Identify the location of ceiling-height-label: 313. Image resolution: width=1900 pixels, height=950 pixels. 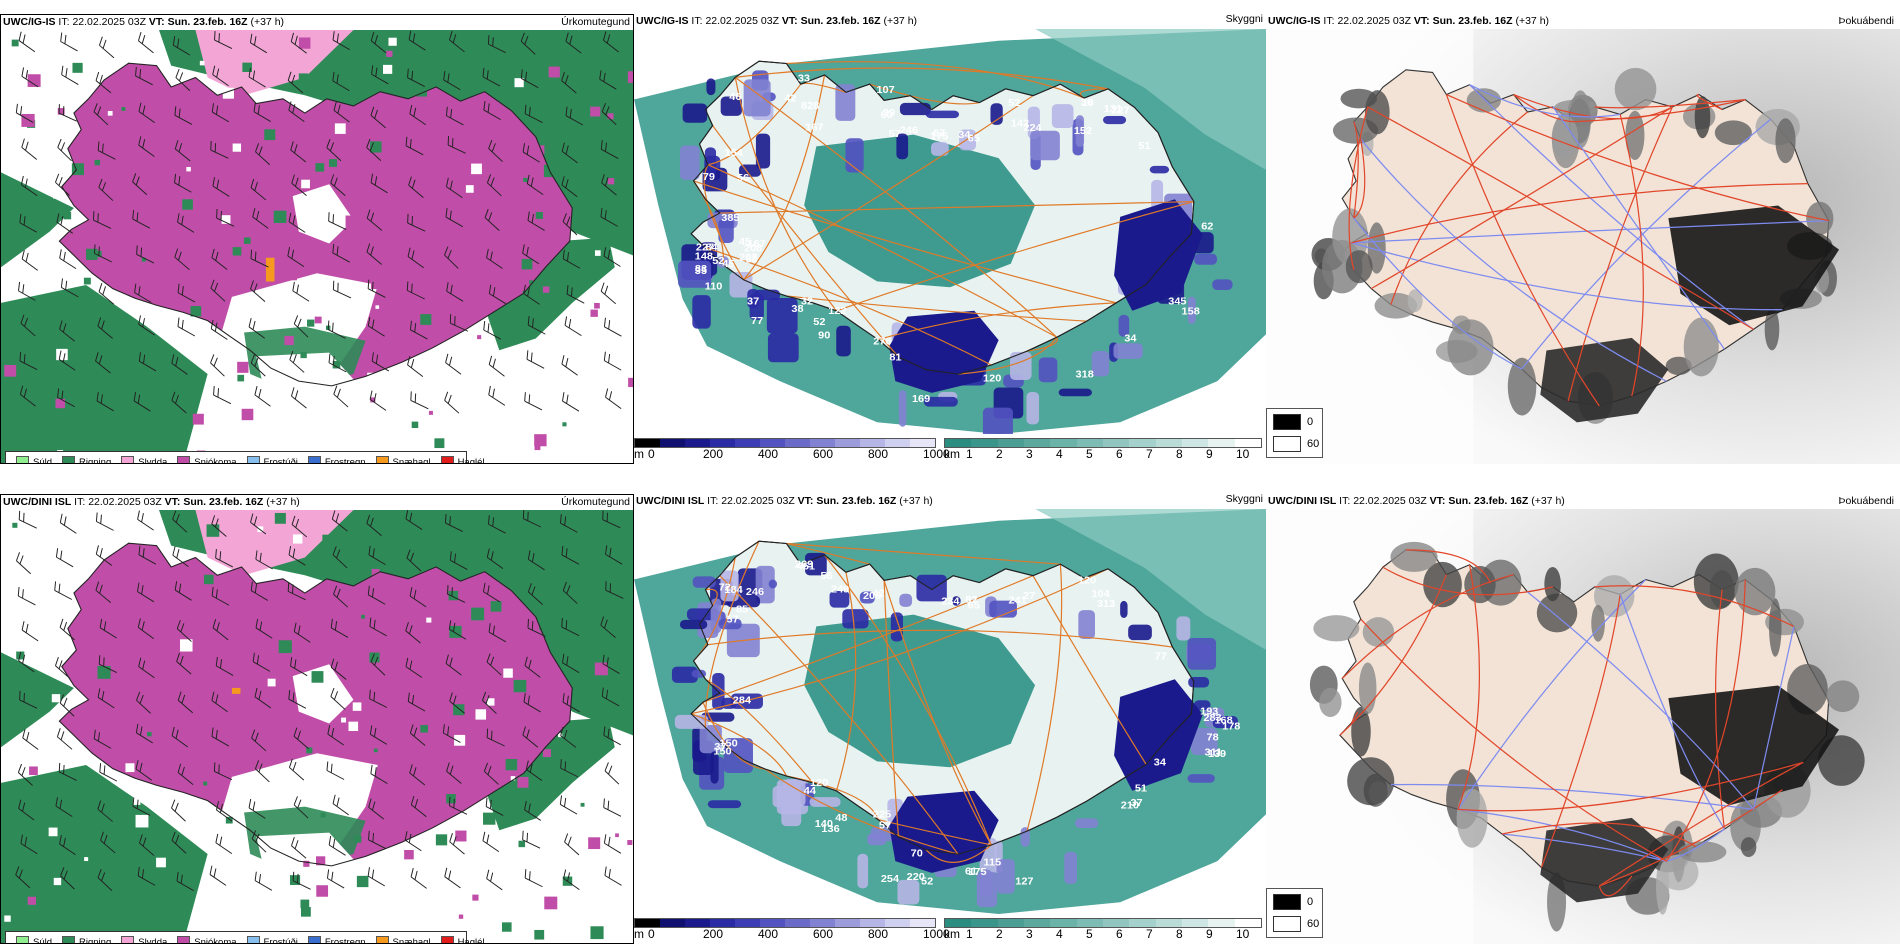
(1106, 604).